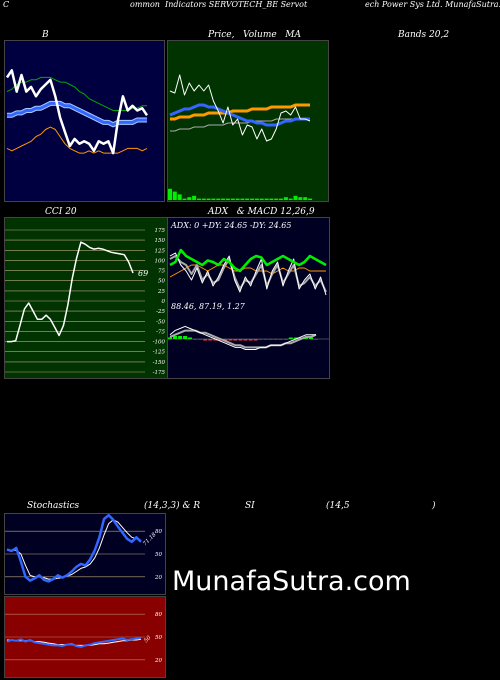 The height and width of the screenshot is (680, 500). What do you see at coordinates (158, 578) in the screenshot?
I see `stoch-tick-label: 20` at bounding box center [158, 578].